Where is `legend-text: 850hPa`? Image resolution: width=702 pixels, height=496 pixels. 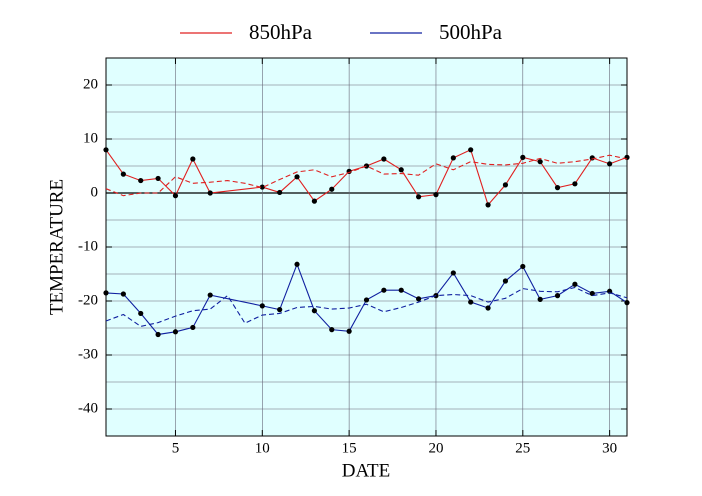
legend-text: 850hPa is located at coordinates (281, 32).